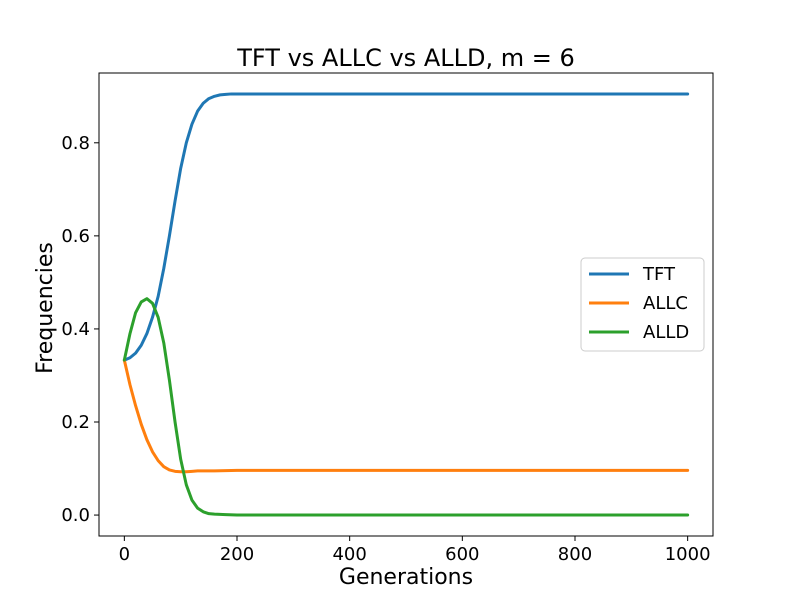  What do you see at coordinates (124, 554) in the screenshot?
I see `x-tick-label: 0` at bounding box center [124, 554].